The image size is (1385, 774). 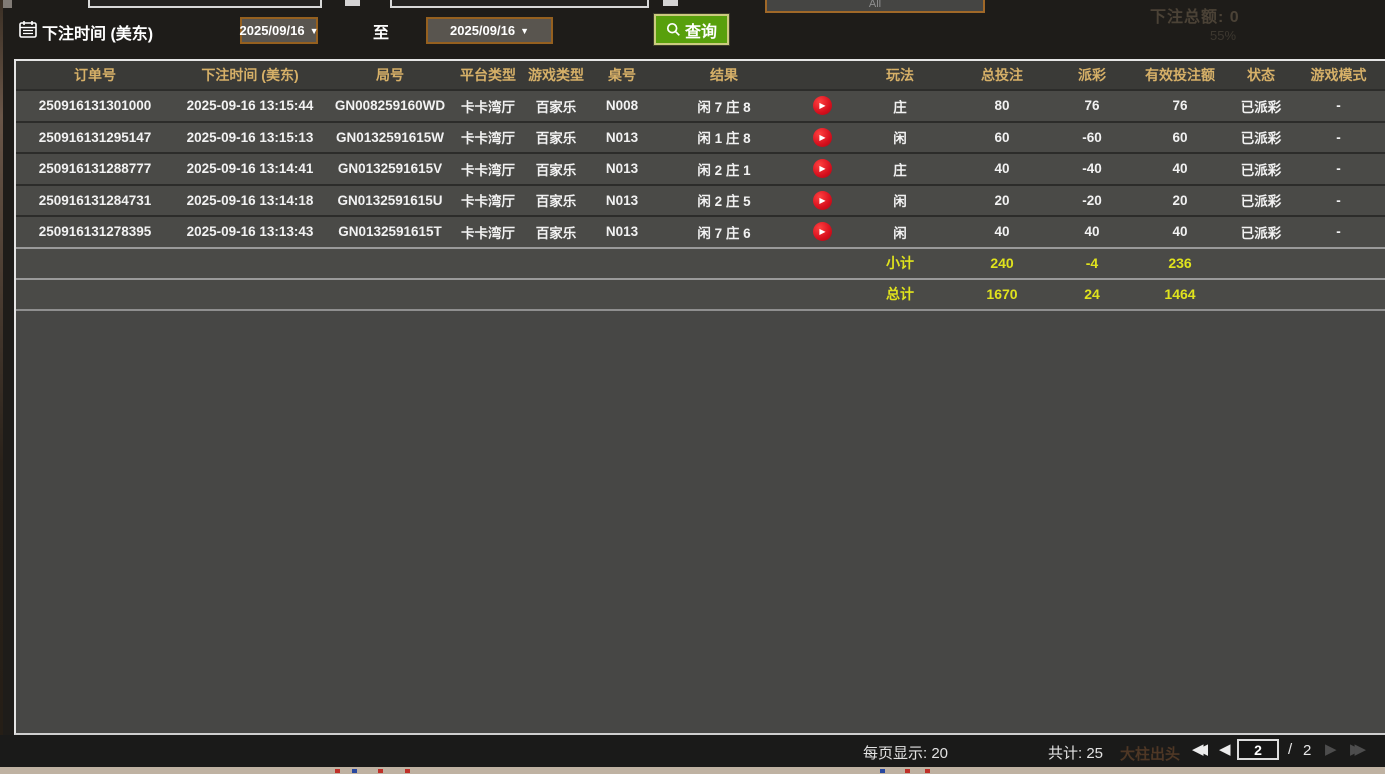 I want to click on date-from-value: 2025/09/16, so click(x=272, y=30).